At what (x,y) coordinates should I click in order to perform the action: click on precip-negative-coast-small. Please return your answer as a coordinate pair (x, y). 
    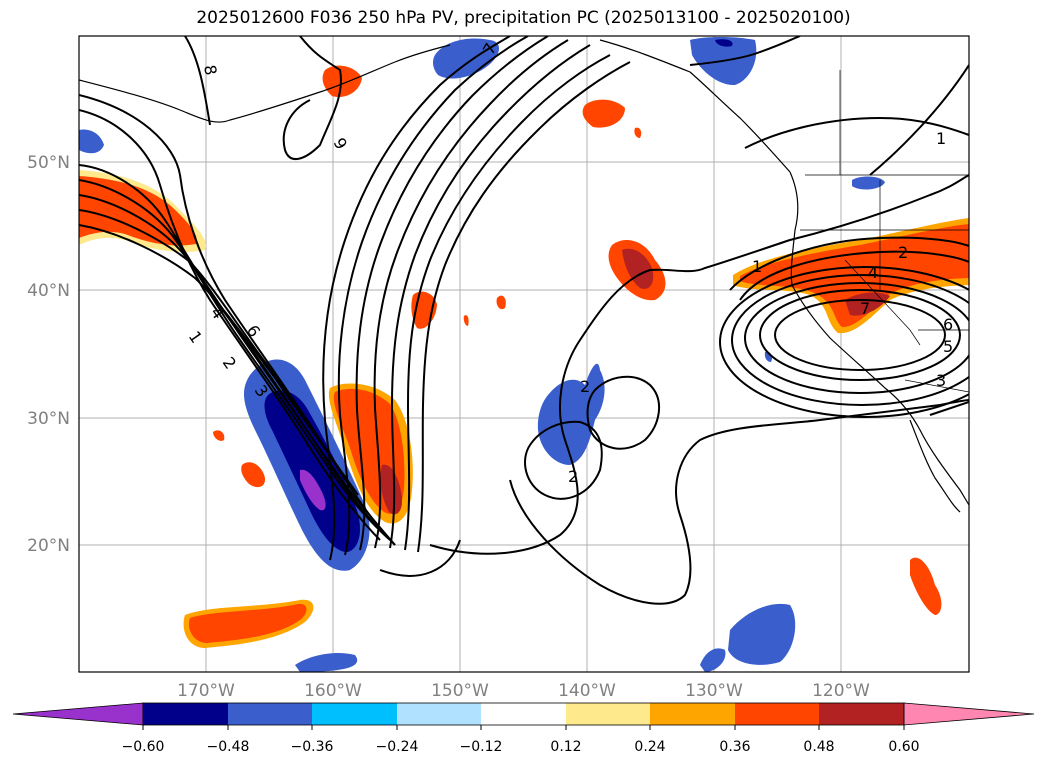
    Looking at the image, I should click on (868, 183).